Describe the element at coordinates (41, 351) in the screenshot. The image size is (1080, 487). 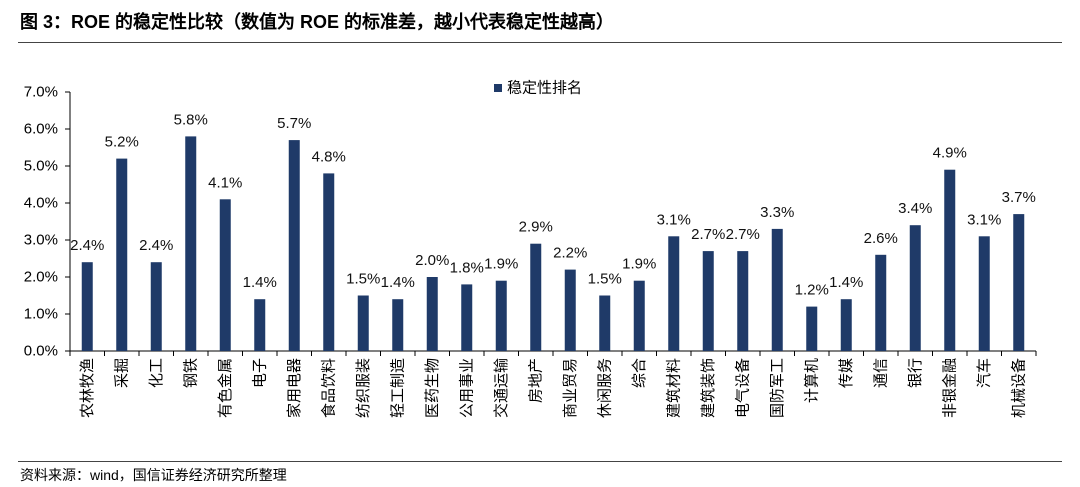
I see `y-tick-label: 0.0%` at that location.